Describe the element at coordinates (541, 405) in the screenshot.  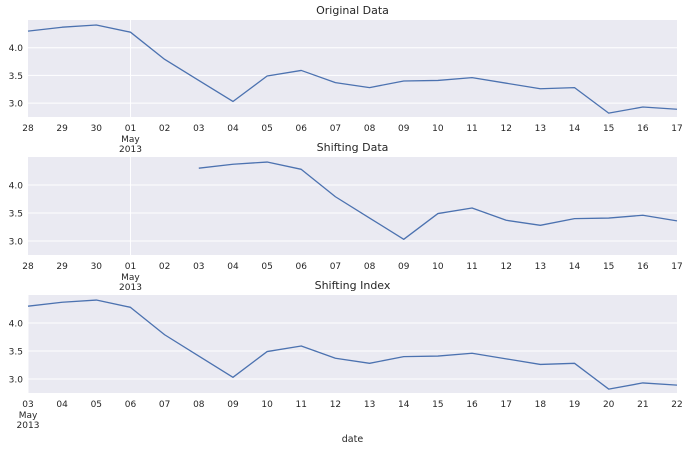
I see `x-tick-label: 18` at that location.